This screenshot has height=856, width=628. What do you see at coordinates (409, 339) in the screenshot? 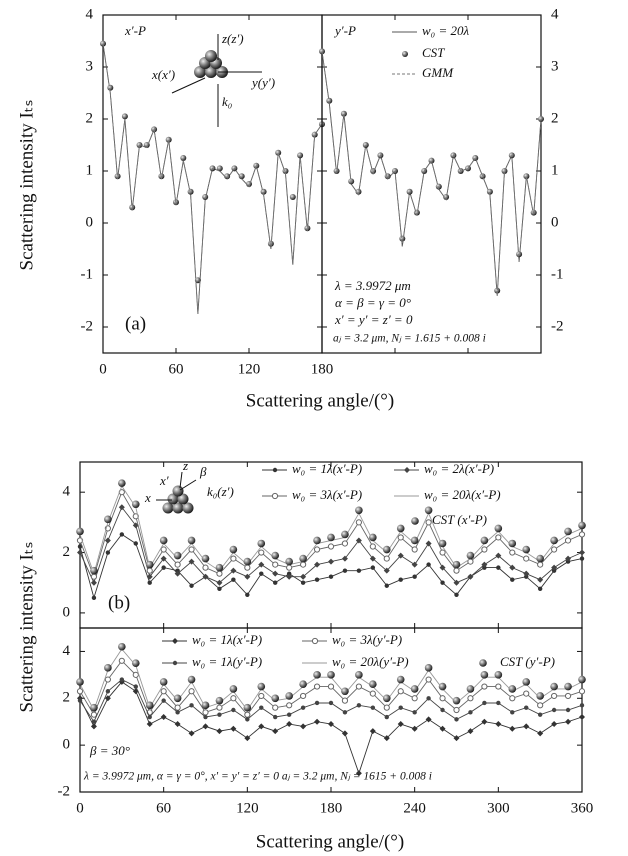
I see `annotation: aⱼ = 3.2 μm, Nⱼ = 1.615 + 0.008 i` at bounding box center [409, 339].